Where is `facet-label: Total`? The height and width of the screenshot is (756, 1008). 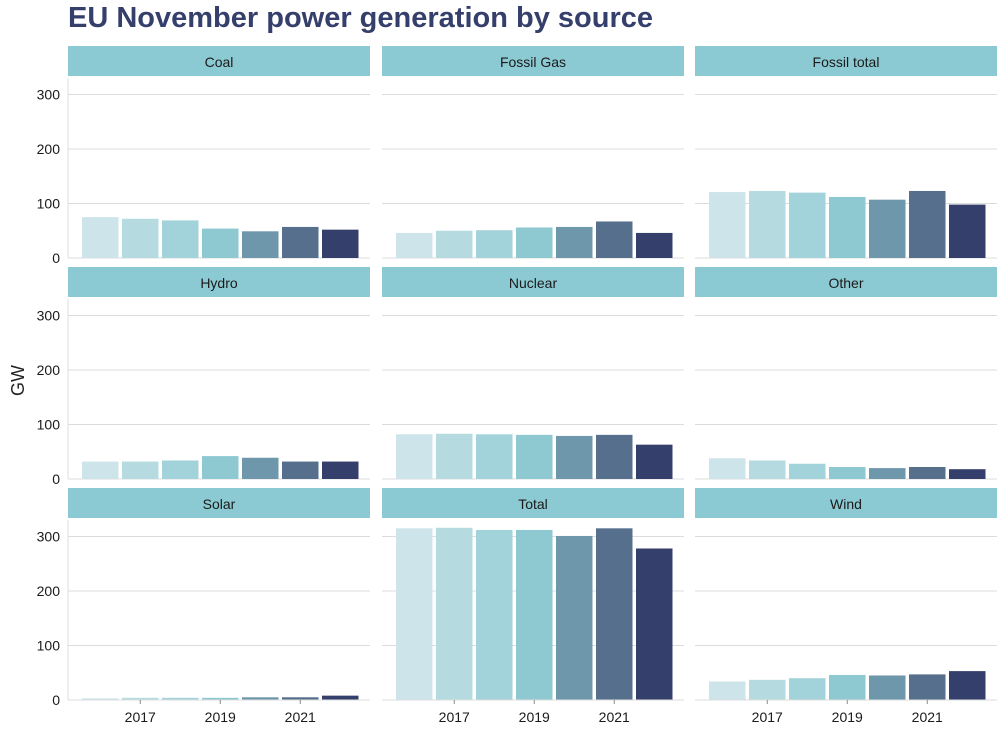 facet-label: Total is located at coordinates (533, 504).